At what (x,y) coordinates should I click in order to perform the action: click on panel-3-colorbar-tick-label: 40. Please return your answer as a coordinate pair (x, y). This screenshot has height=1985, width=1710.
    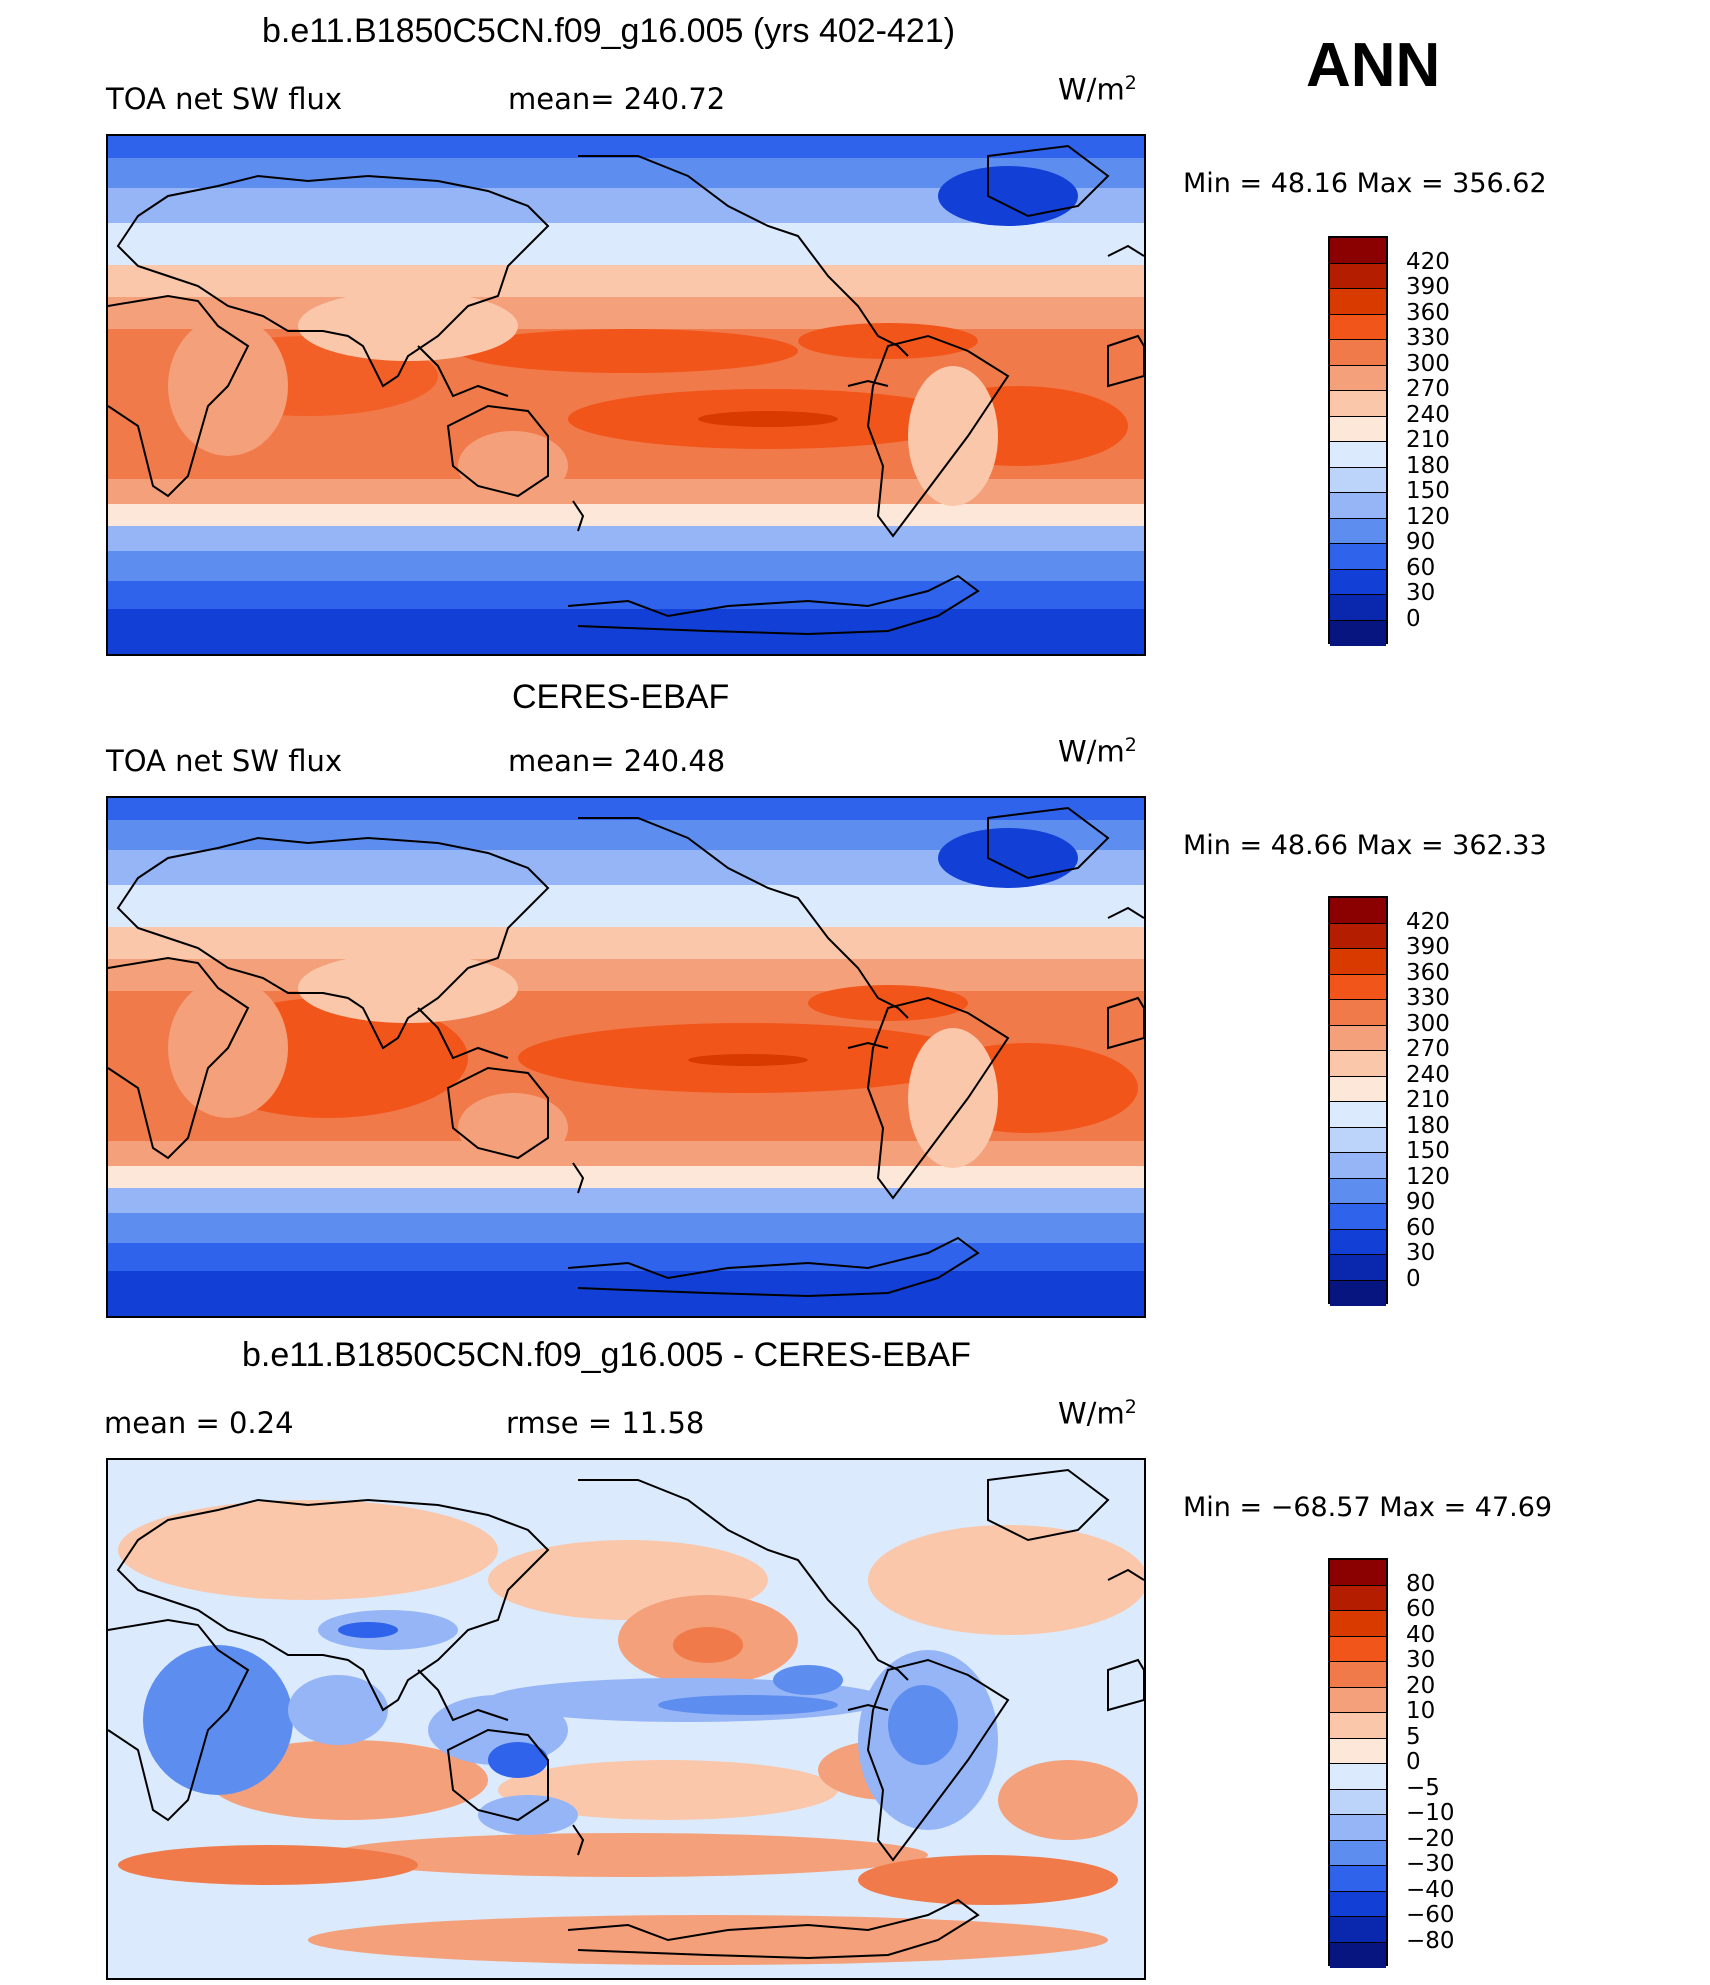
    Looking at the image, I should click on (1421, 1634).